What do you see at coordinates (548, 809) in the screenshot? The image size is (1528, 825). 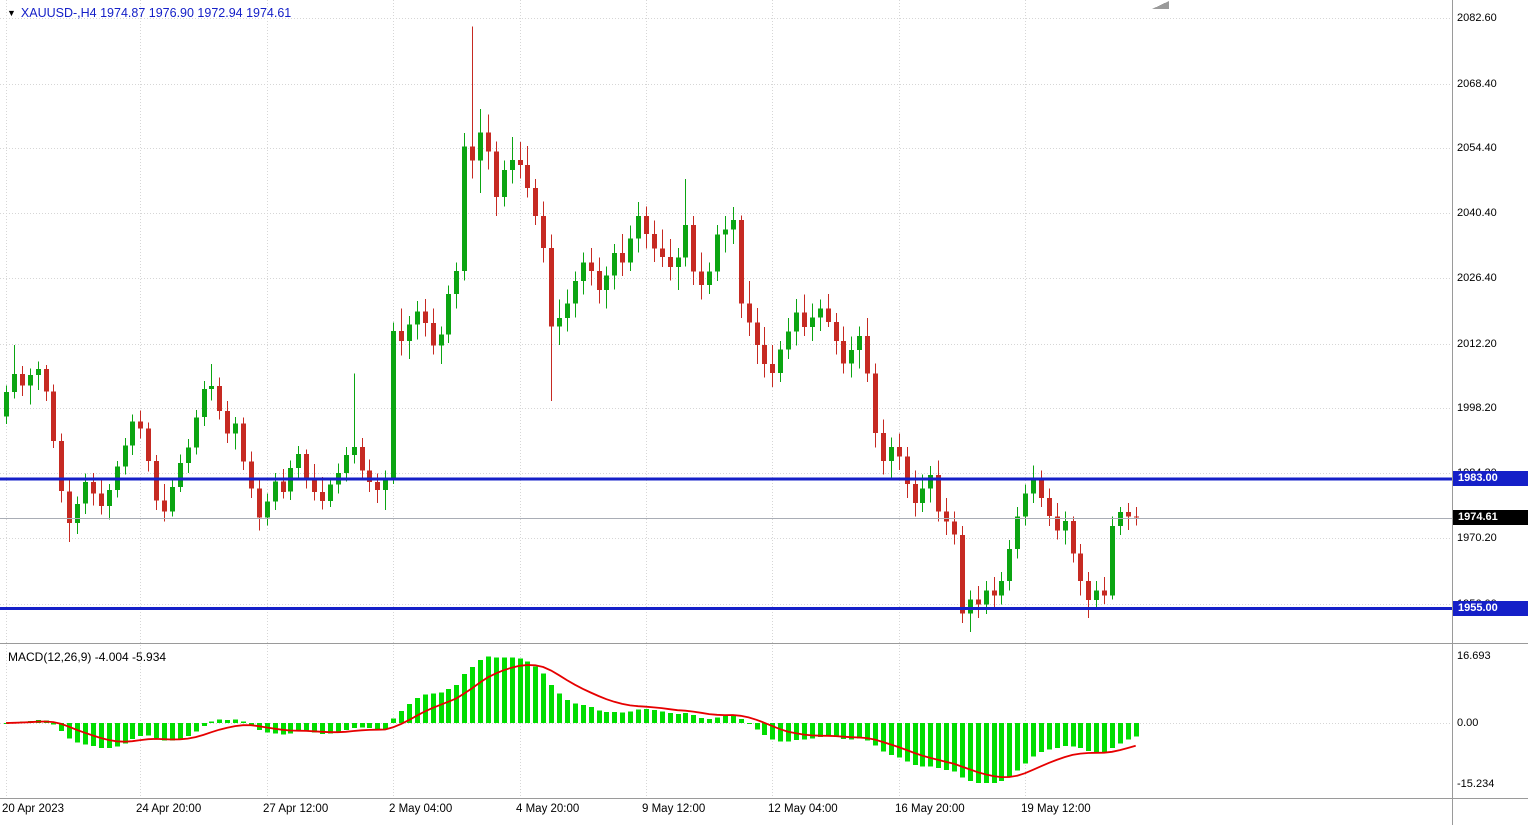 I see `time-axis-label: 4 May 20:00` at bounding box center [548, 809].